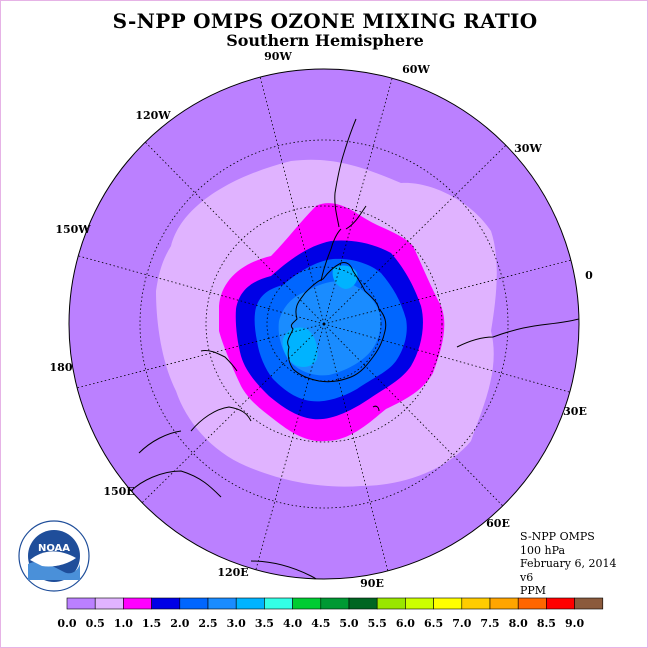  What do you see at coordinates (73, 229) in the screenshot?
I see `longitude-label: 150W` at bounding box center [73, 229].